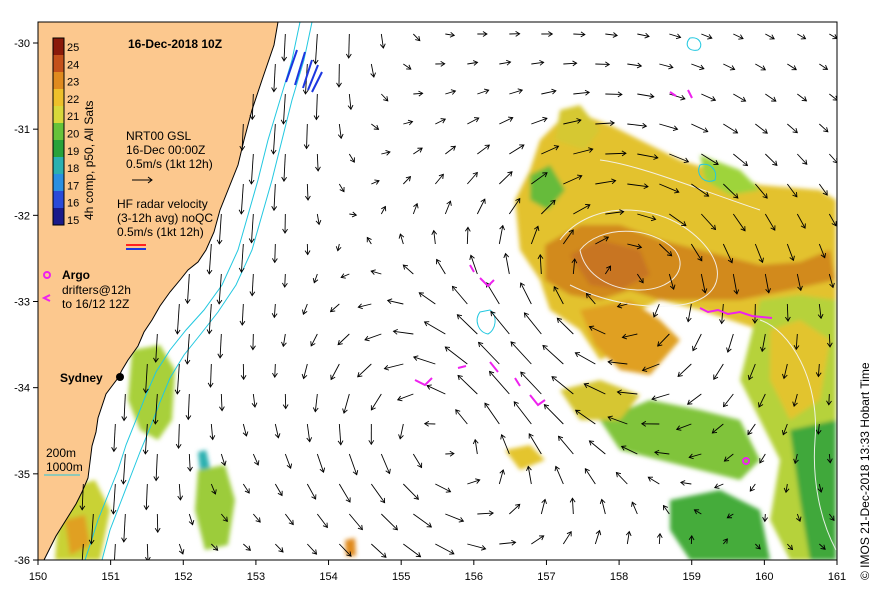 The height and width of the screenshot is (600, 879). What do you see at coordinates (26, 302) in the screenshot?
I see `y-axis: -30 -31 -32 -33 -34 -35 -36` at bounding box center [26, 302].